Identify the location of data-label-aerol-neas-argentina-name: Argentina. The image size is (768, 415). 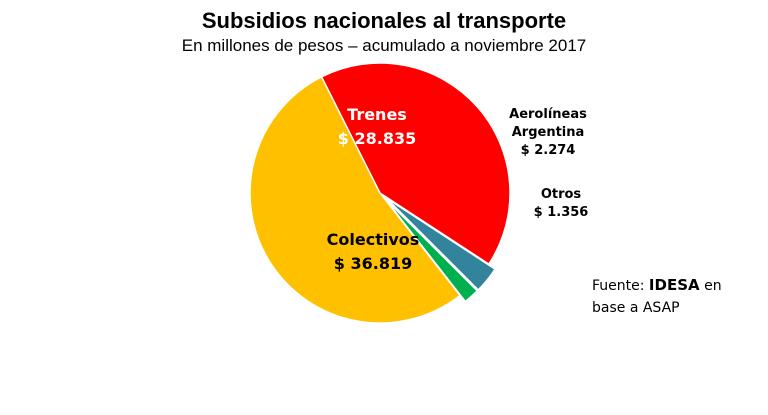
(548, 132).